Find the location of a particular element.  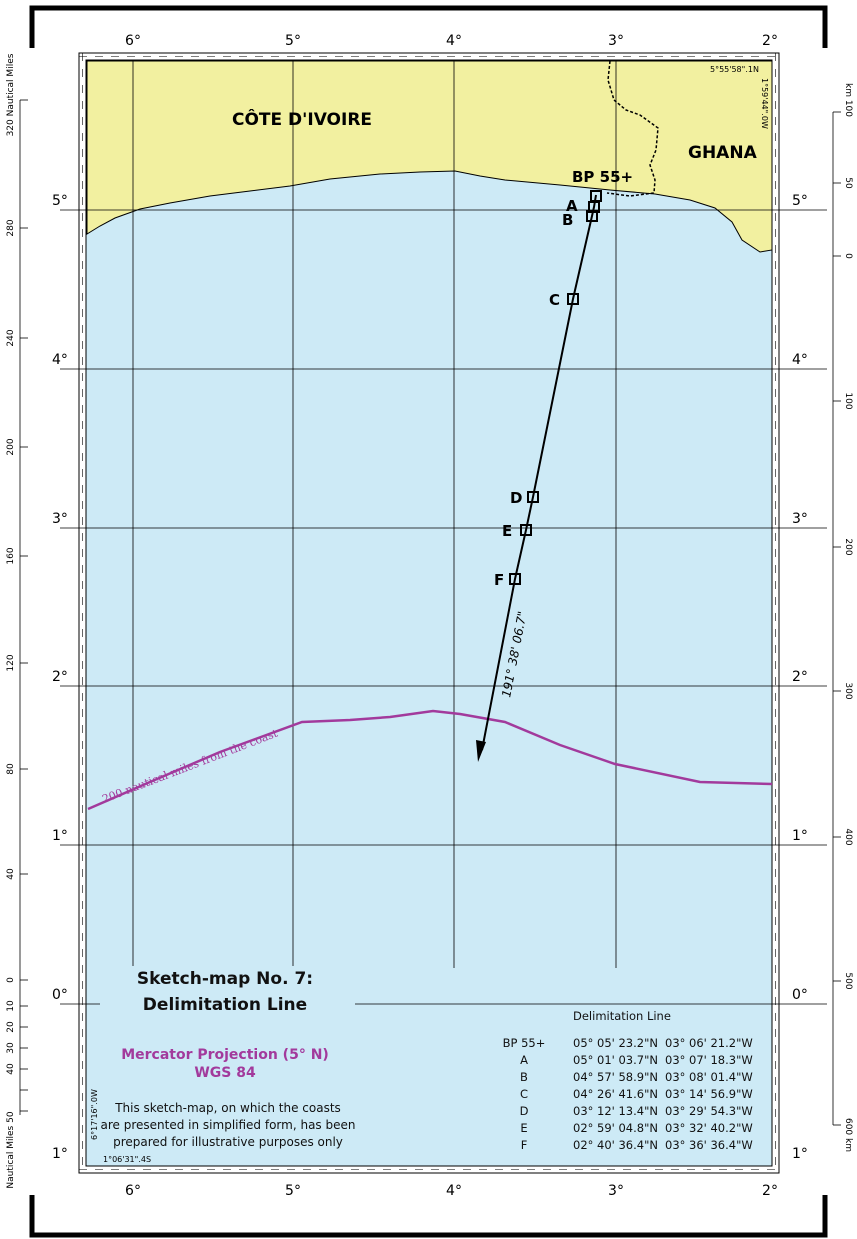

table-cell-lon: 03° 14' 56.9"W is located at coordinates (709, 1094).